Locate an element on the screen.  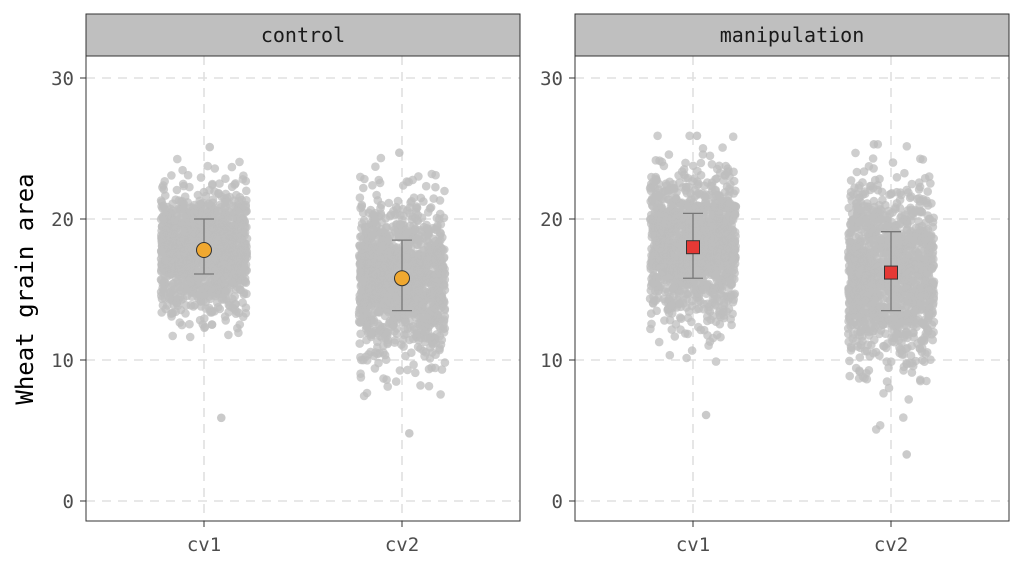
strip-manipulation is located at coordinates (792, 35).